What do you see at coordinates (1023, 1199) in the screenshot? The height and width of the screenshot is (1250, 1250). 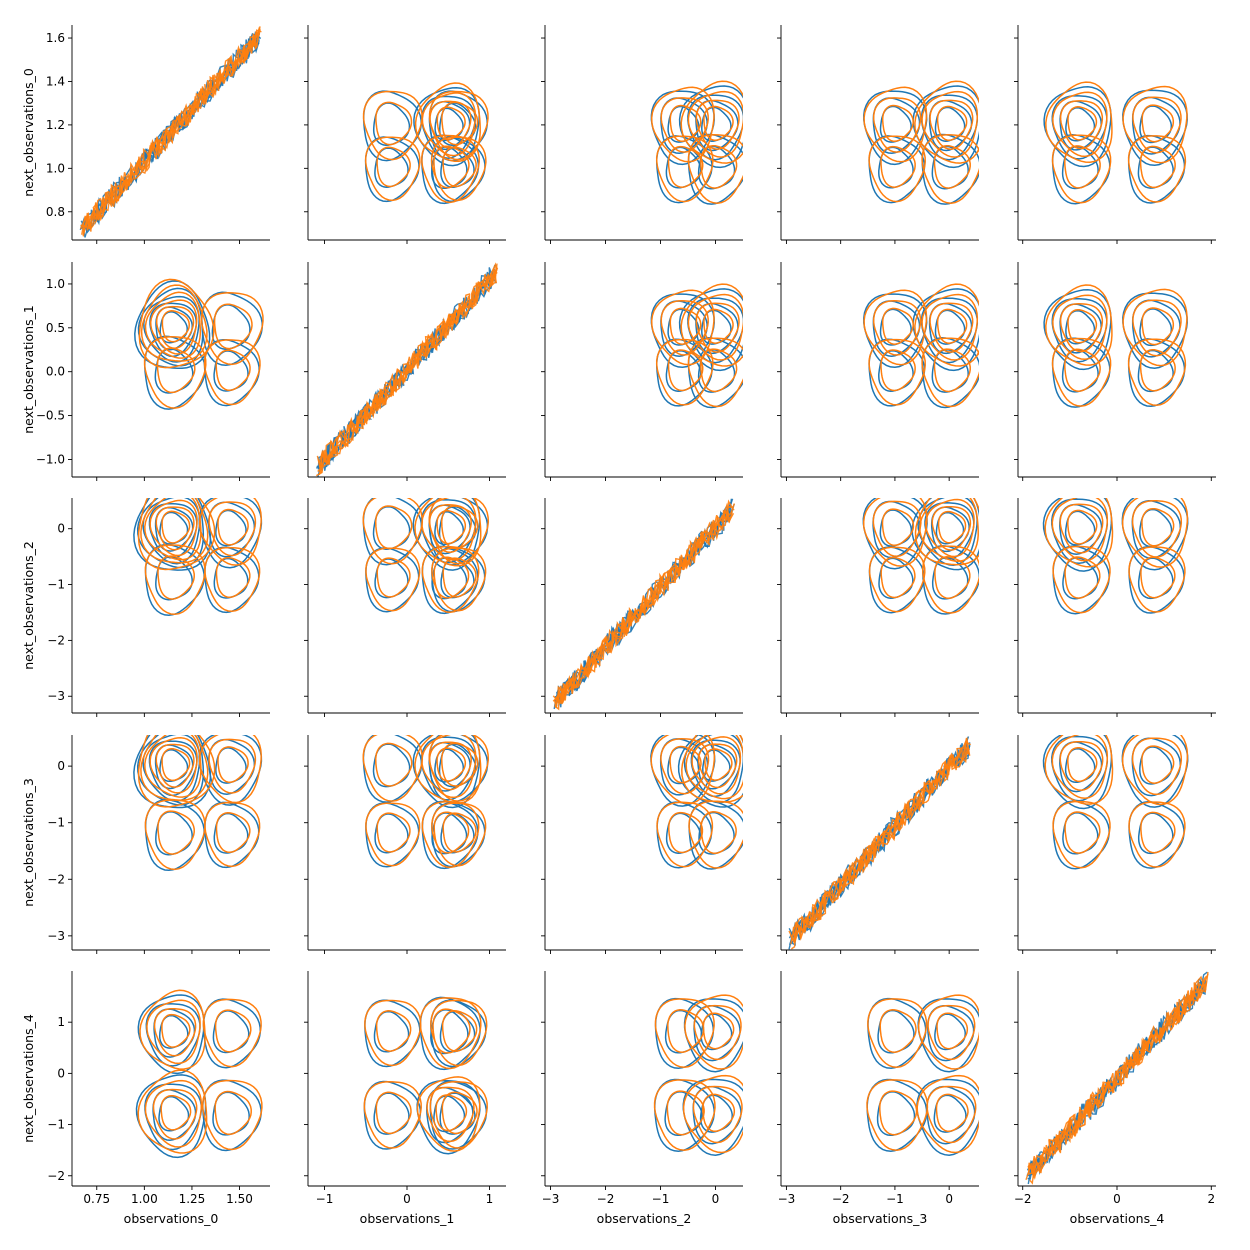 I see `x-tick-label: −2` at bounding box center [1023, 1199].